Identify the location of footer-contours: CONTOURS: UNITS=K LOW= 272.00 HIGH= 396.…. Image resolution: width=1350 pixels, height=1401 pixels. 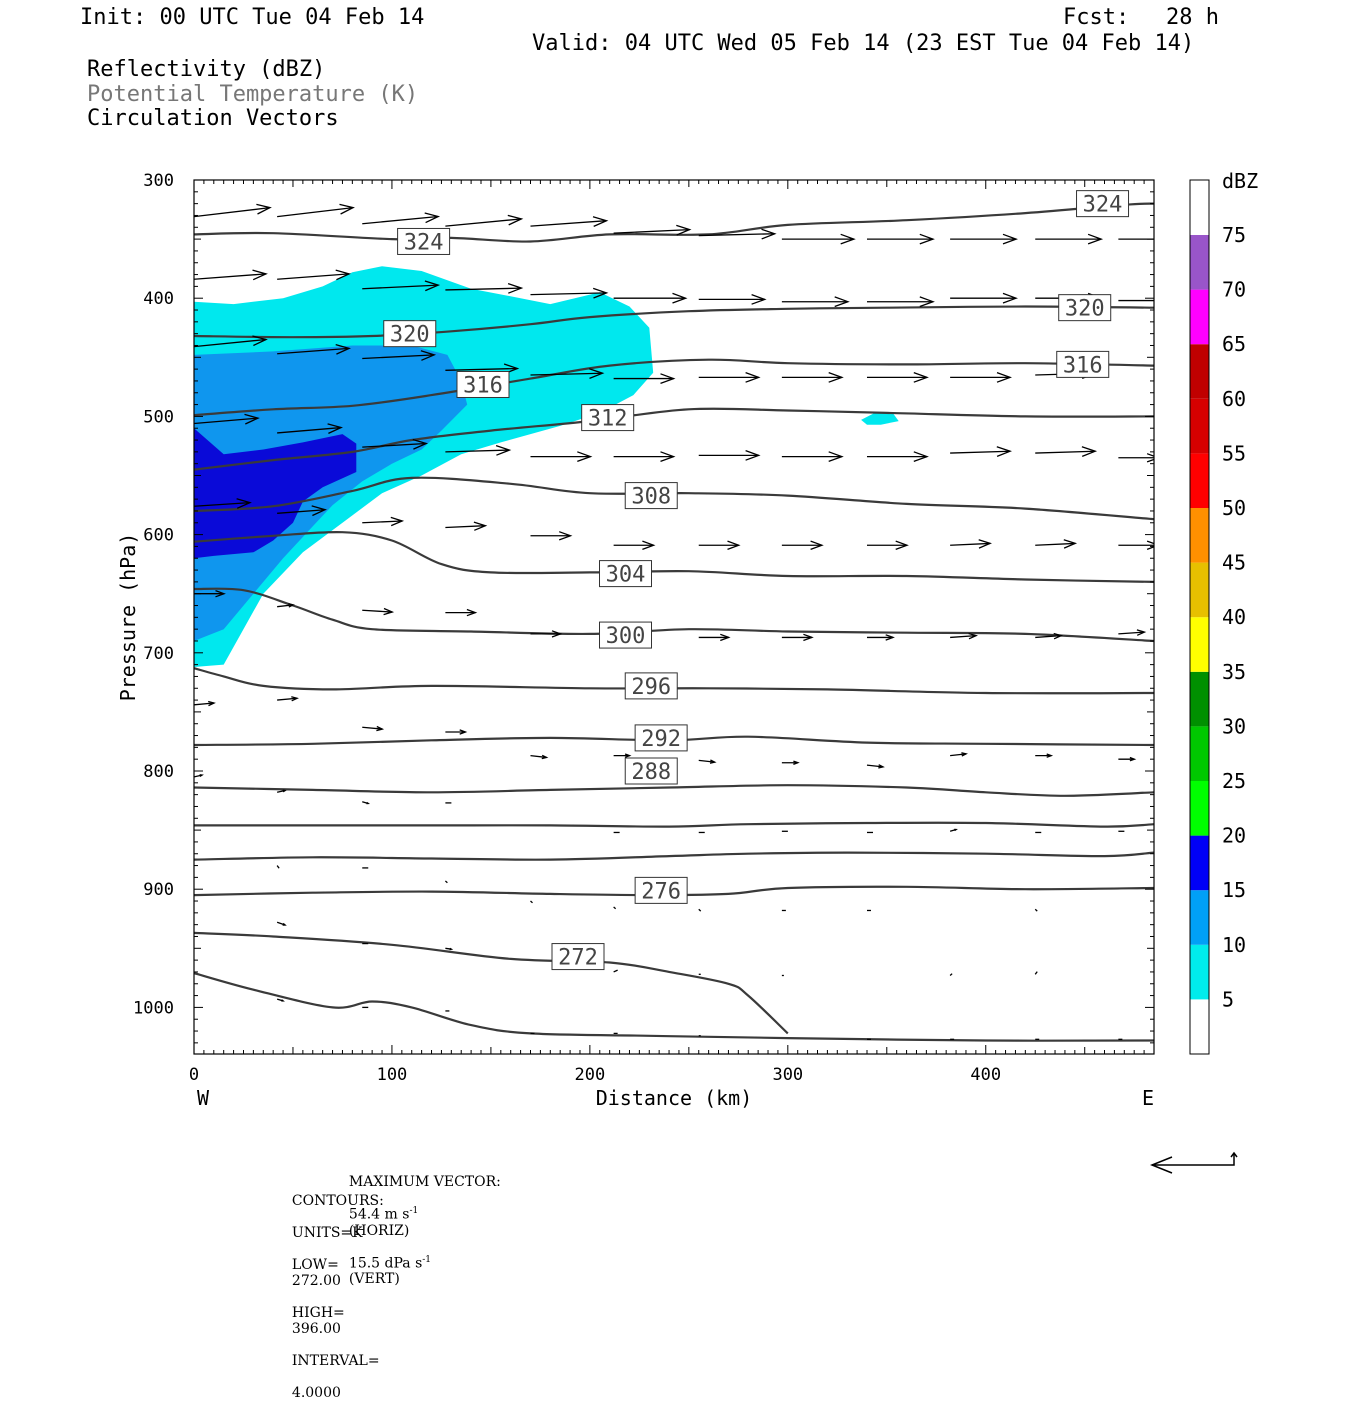
(333, 1289).